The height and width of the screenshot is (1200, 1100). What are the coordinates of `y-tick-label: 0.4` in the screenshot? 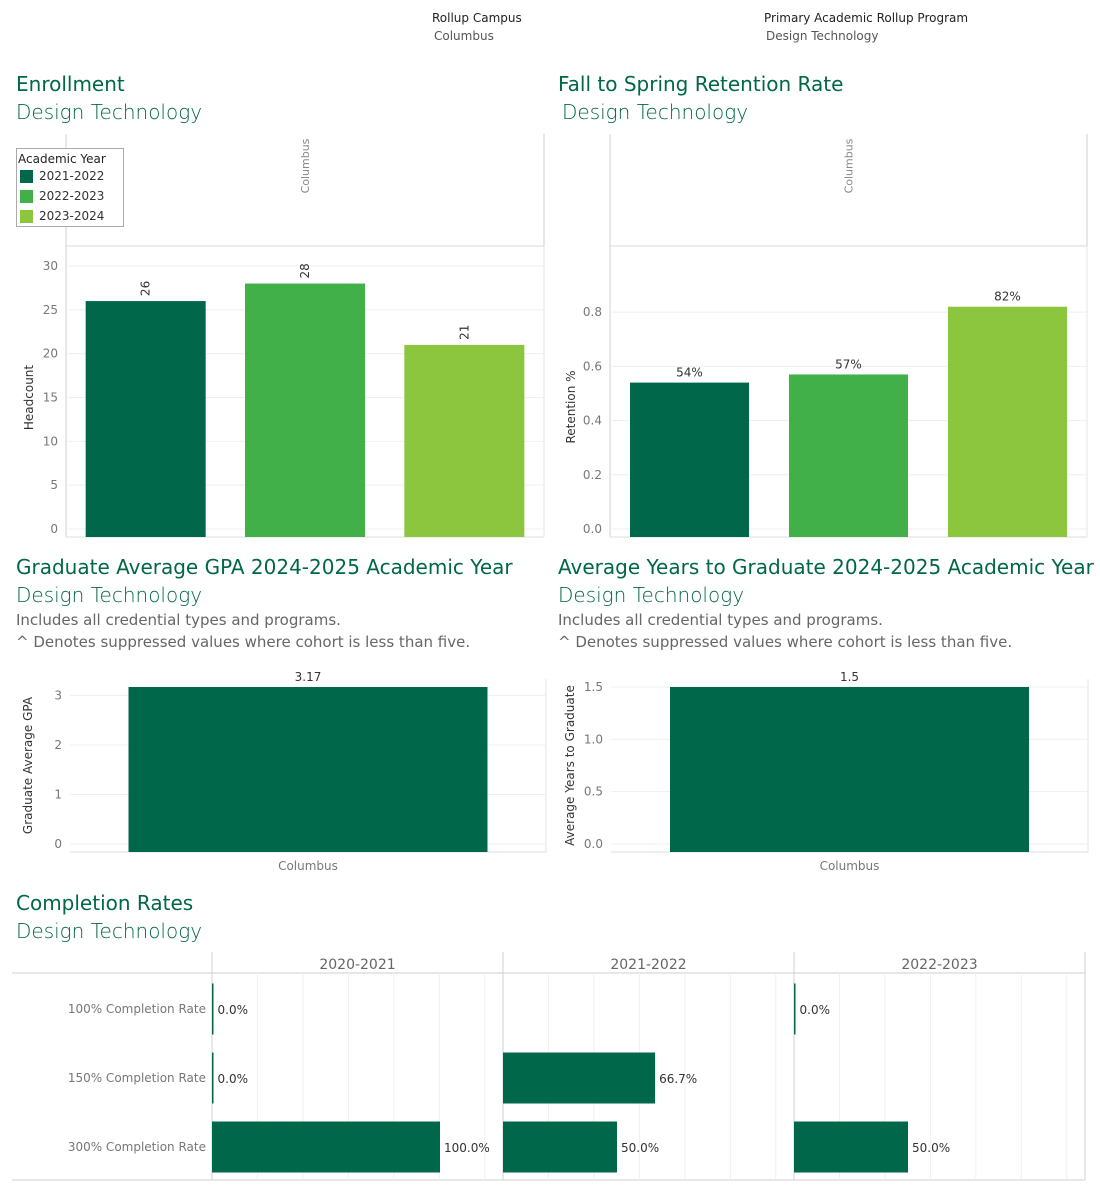 It's located at (592, 421).